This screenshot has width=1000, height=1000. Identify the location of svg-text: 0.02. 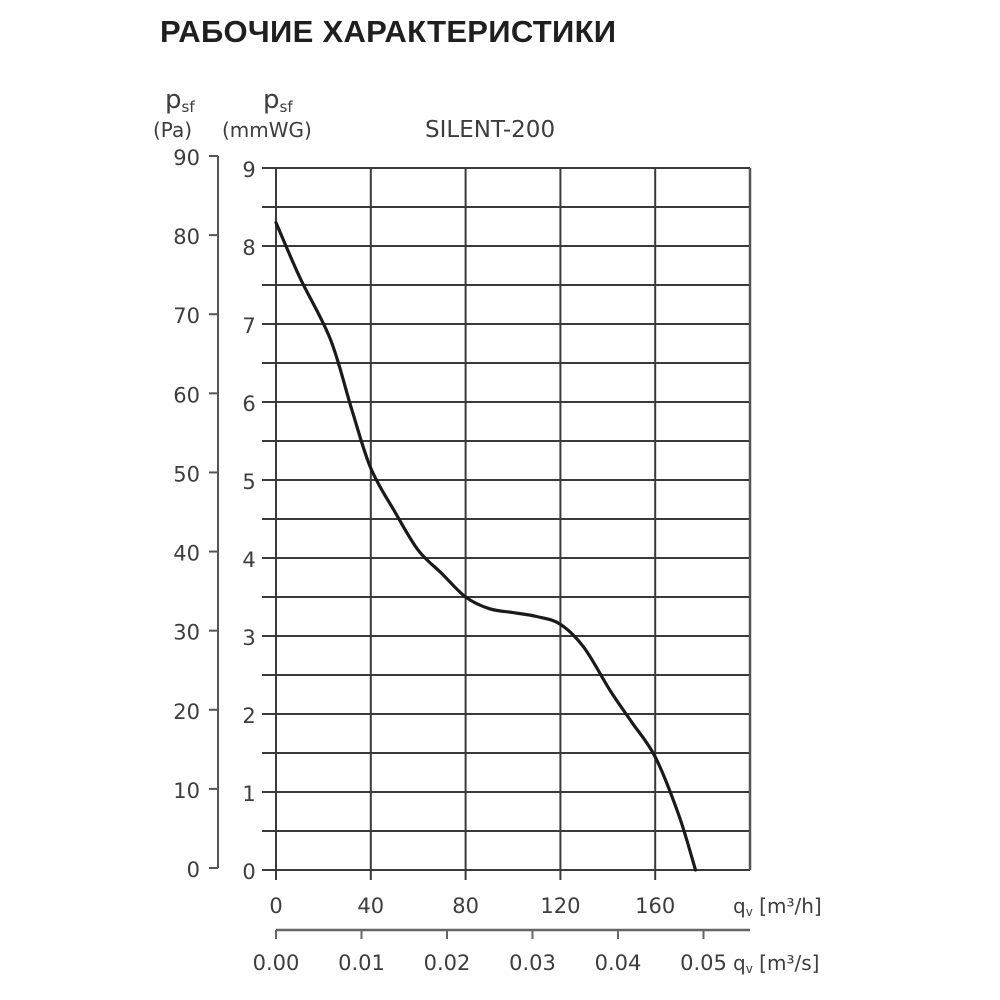
(447, 963).